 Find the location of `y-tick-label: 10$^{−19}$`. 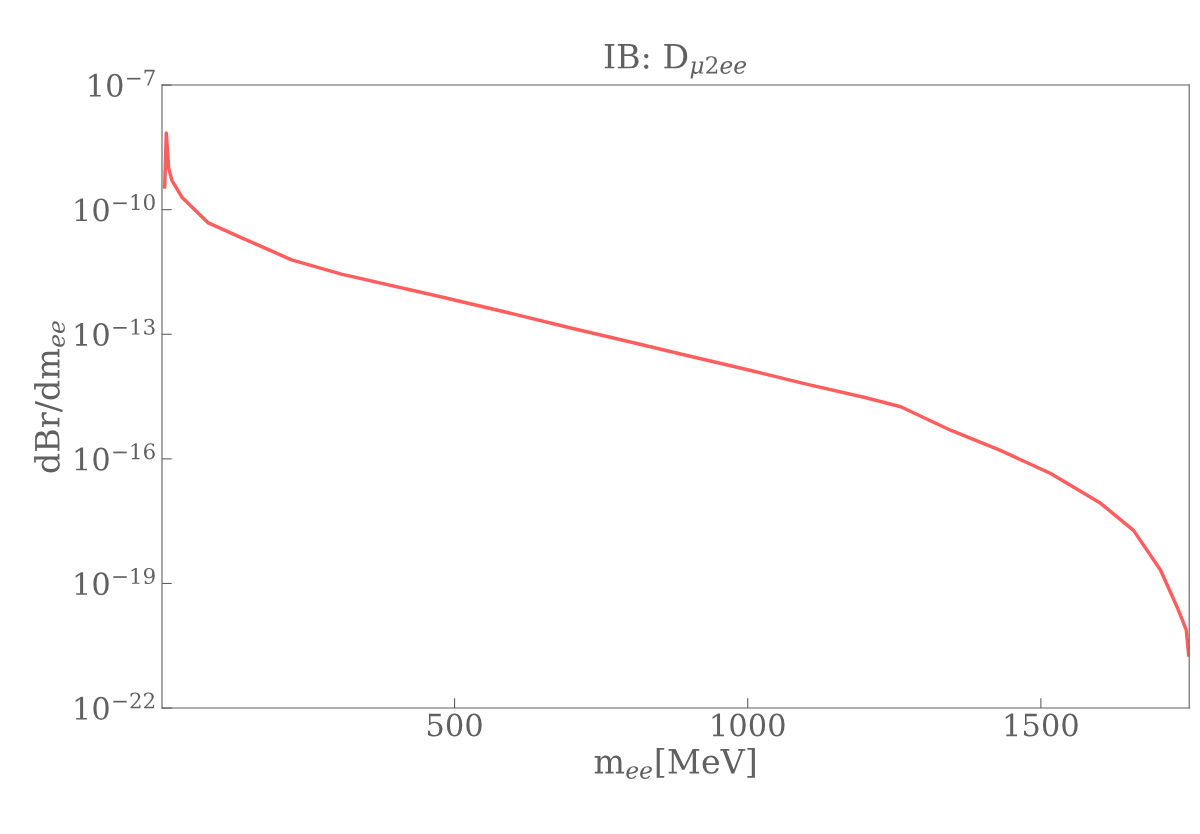

y-tick-label: 10$^{−19}$ is located at coordinates (115, 581).